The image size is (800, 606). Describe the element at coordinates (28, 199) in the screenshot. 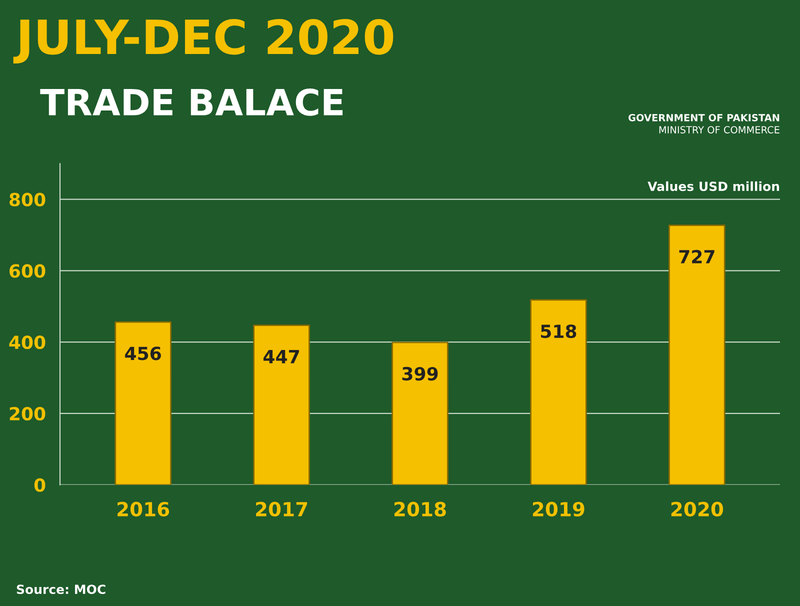

I see `y-tick-label: 800` at that location.